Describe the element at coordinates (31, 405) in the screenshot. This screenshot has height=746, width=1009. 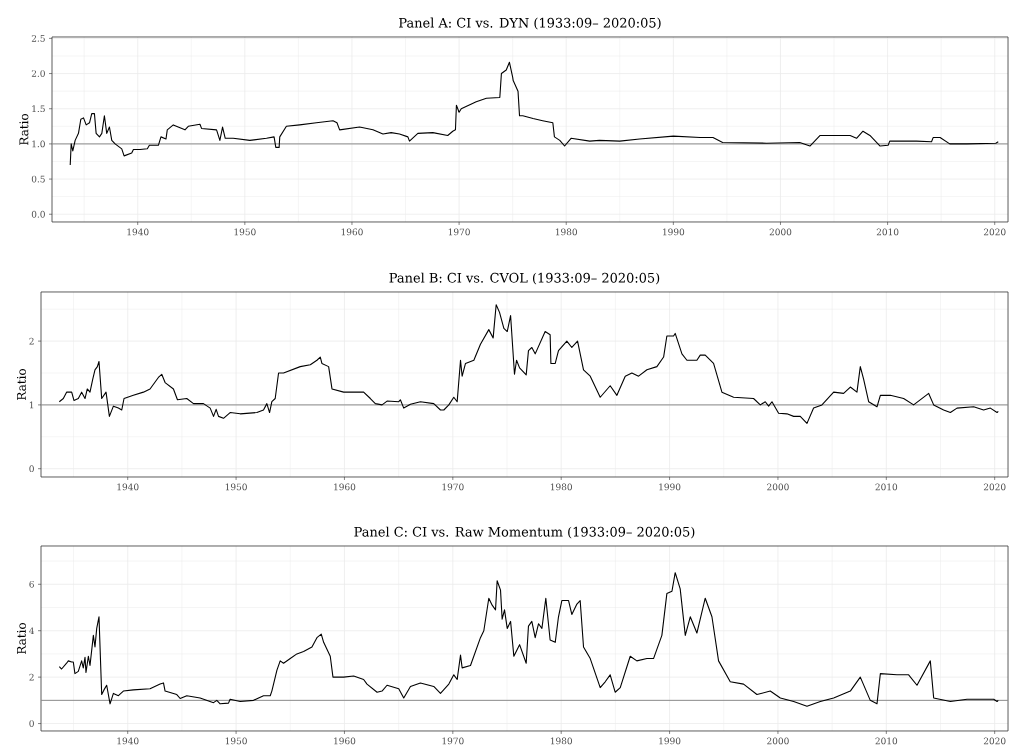
I see `y-tick-label: 1` at that location.